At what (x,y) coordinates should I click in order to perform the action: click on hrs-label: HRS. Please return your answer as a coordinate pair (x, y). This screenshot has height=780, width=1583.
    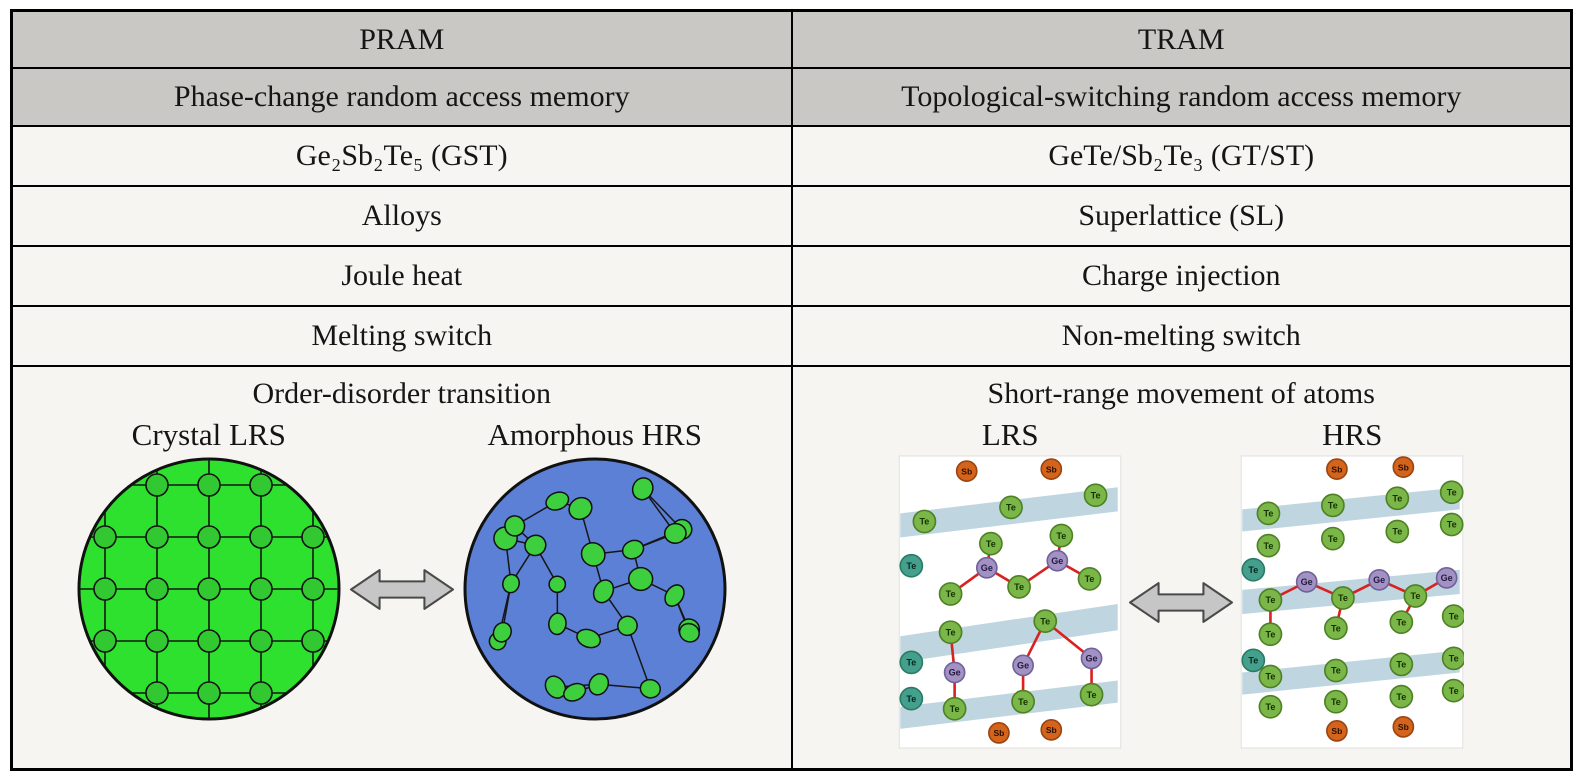
    Looking at the image, I should click on (1352, 434).